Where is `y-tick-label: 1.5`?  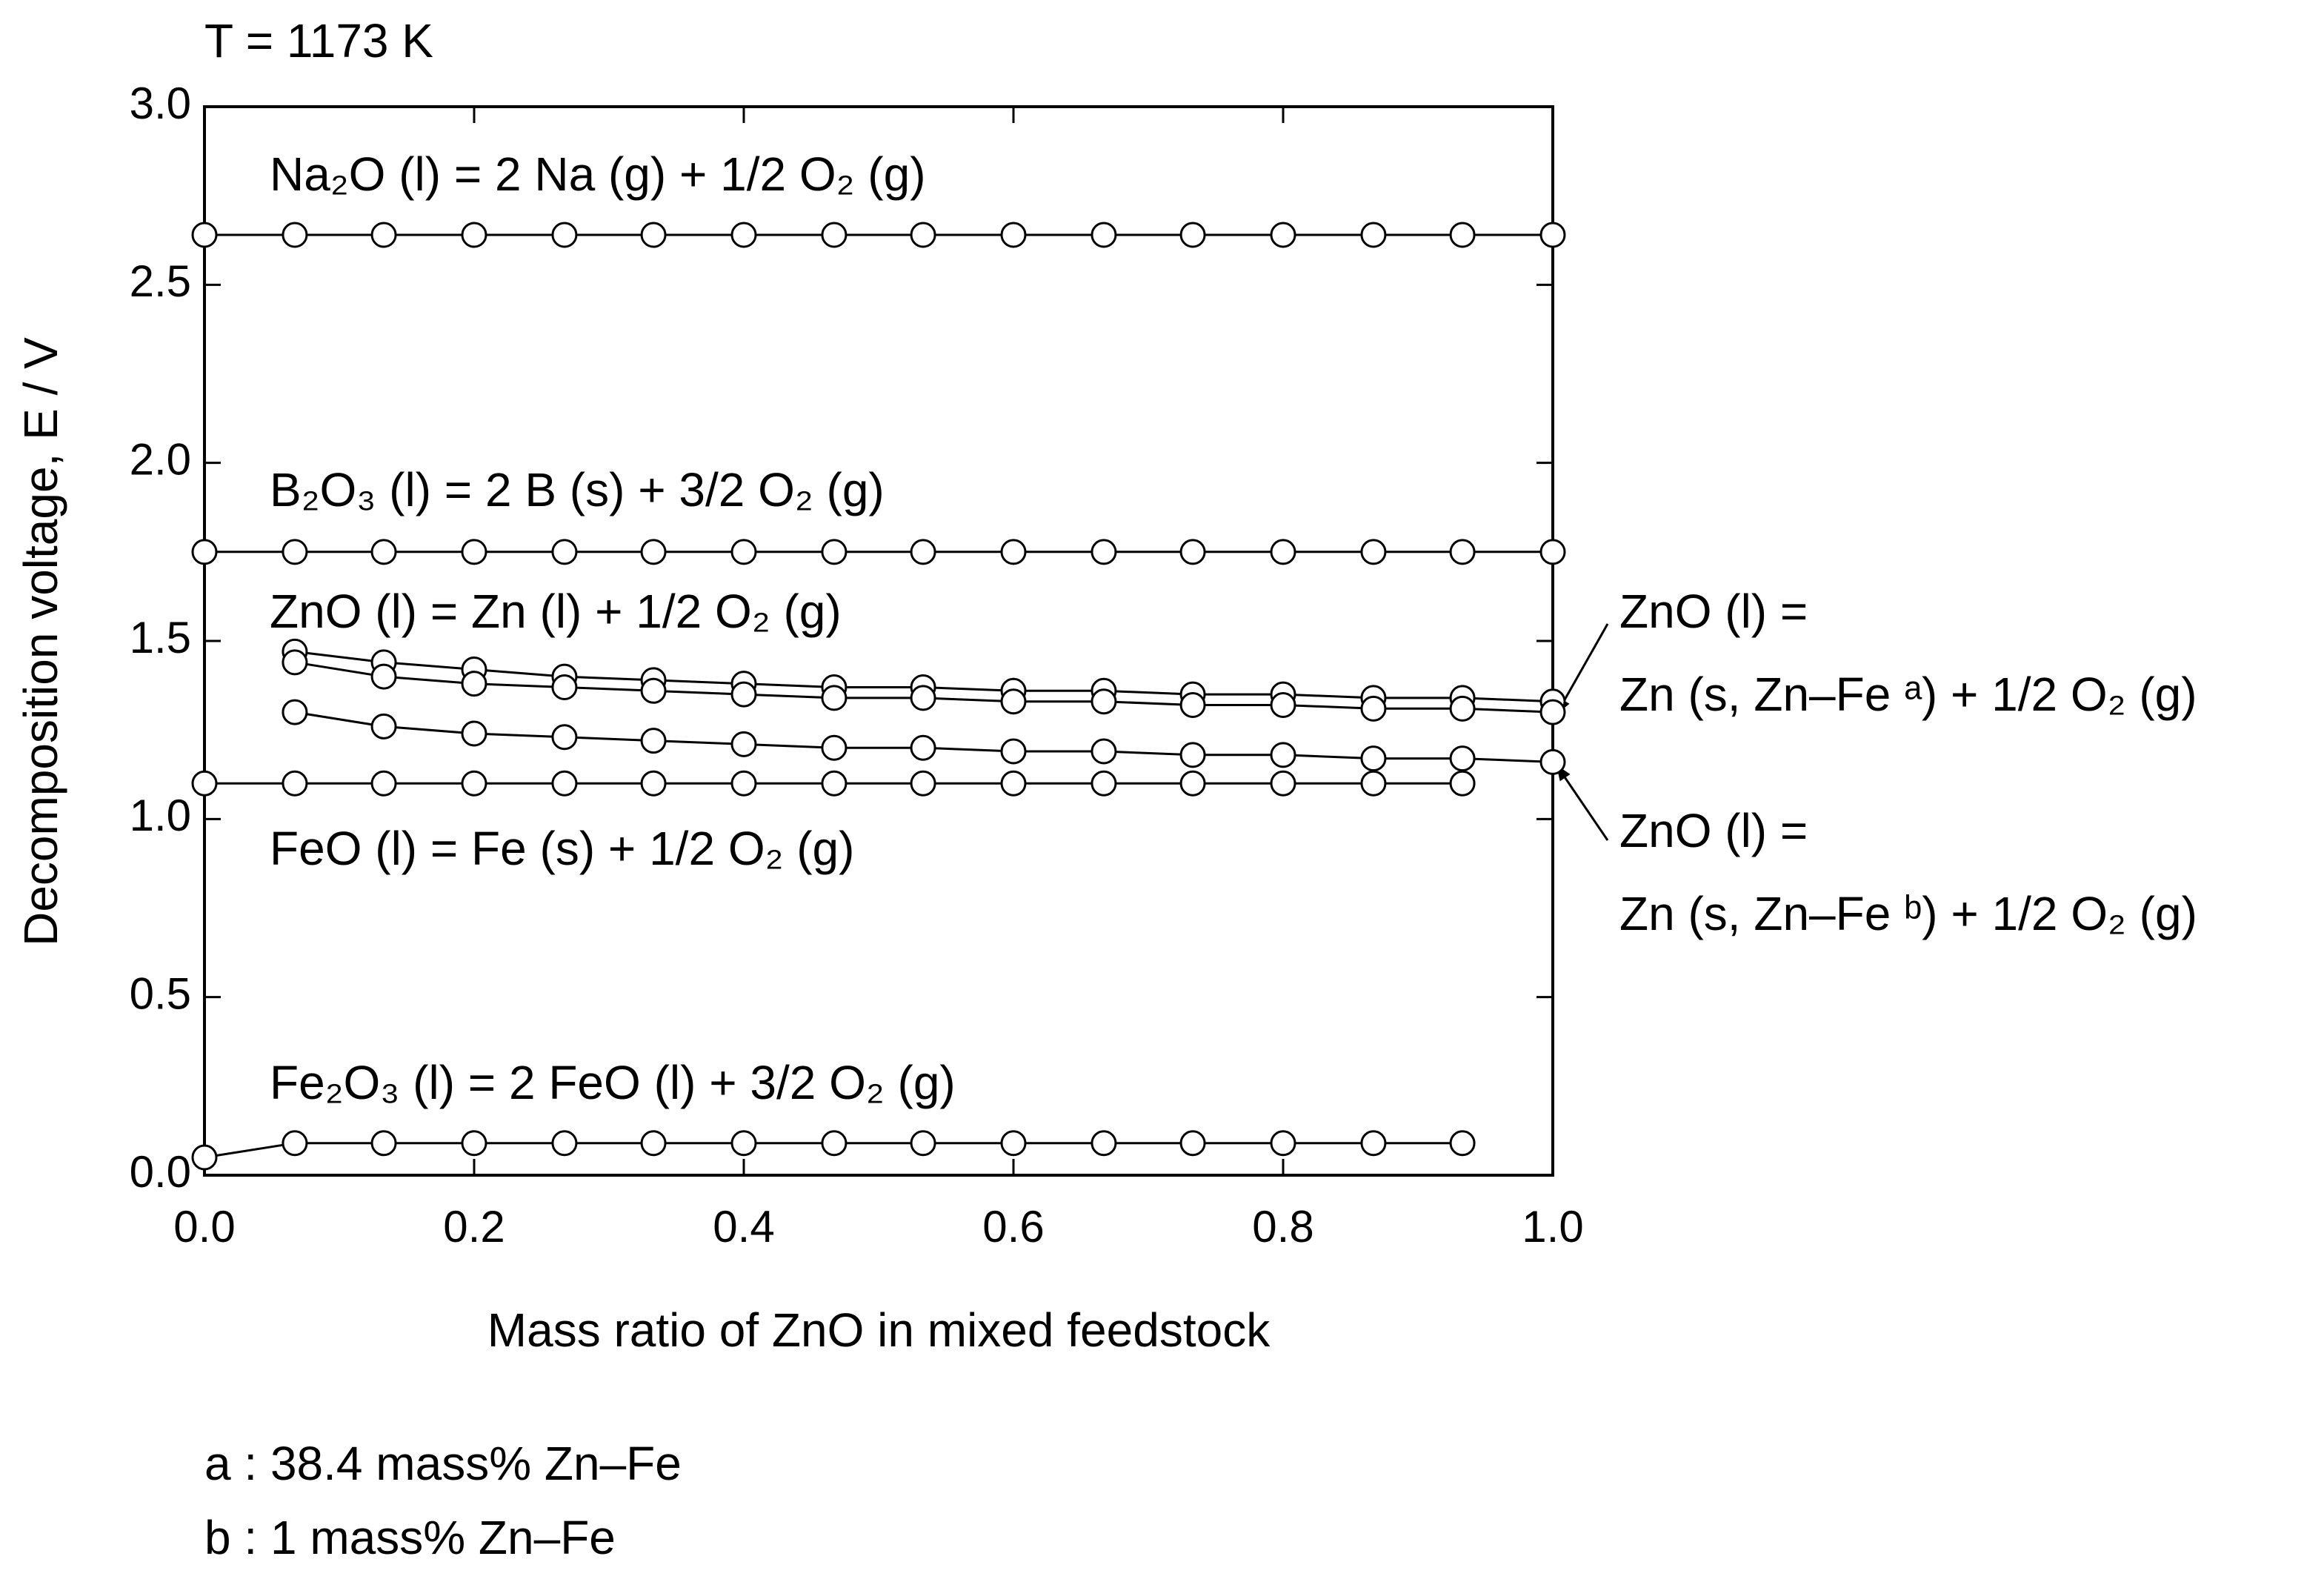 y-tick-label: 1.5 is located at coordinates (160, 637).